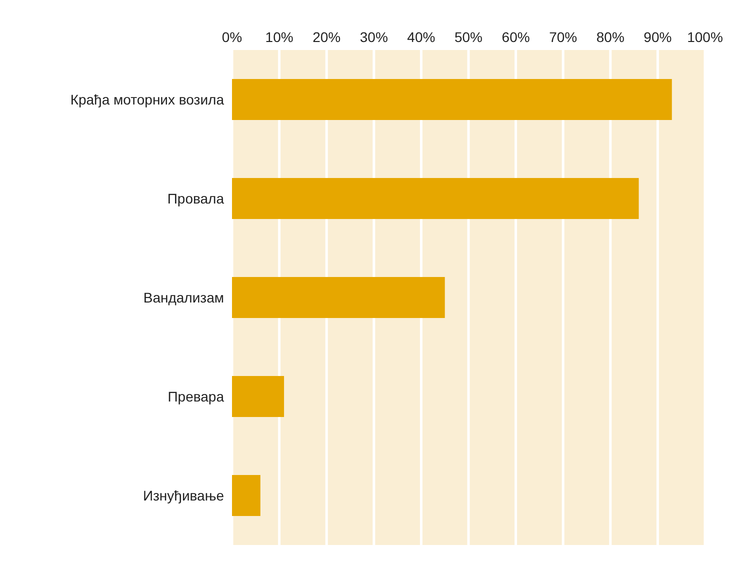 This screenshot has height=568, width=730. What do you see at coordinates (658, 37) in the screenshot?
I see `x-tick-label: 90%` at bounding box center [658, 37].